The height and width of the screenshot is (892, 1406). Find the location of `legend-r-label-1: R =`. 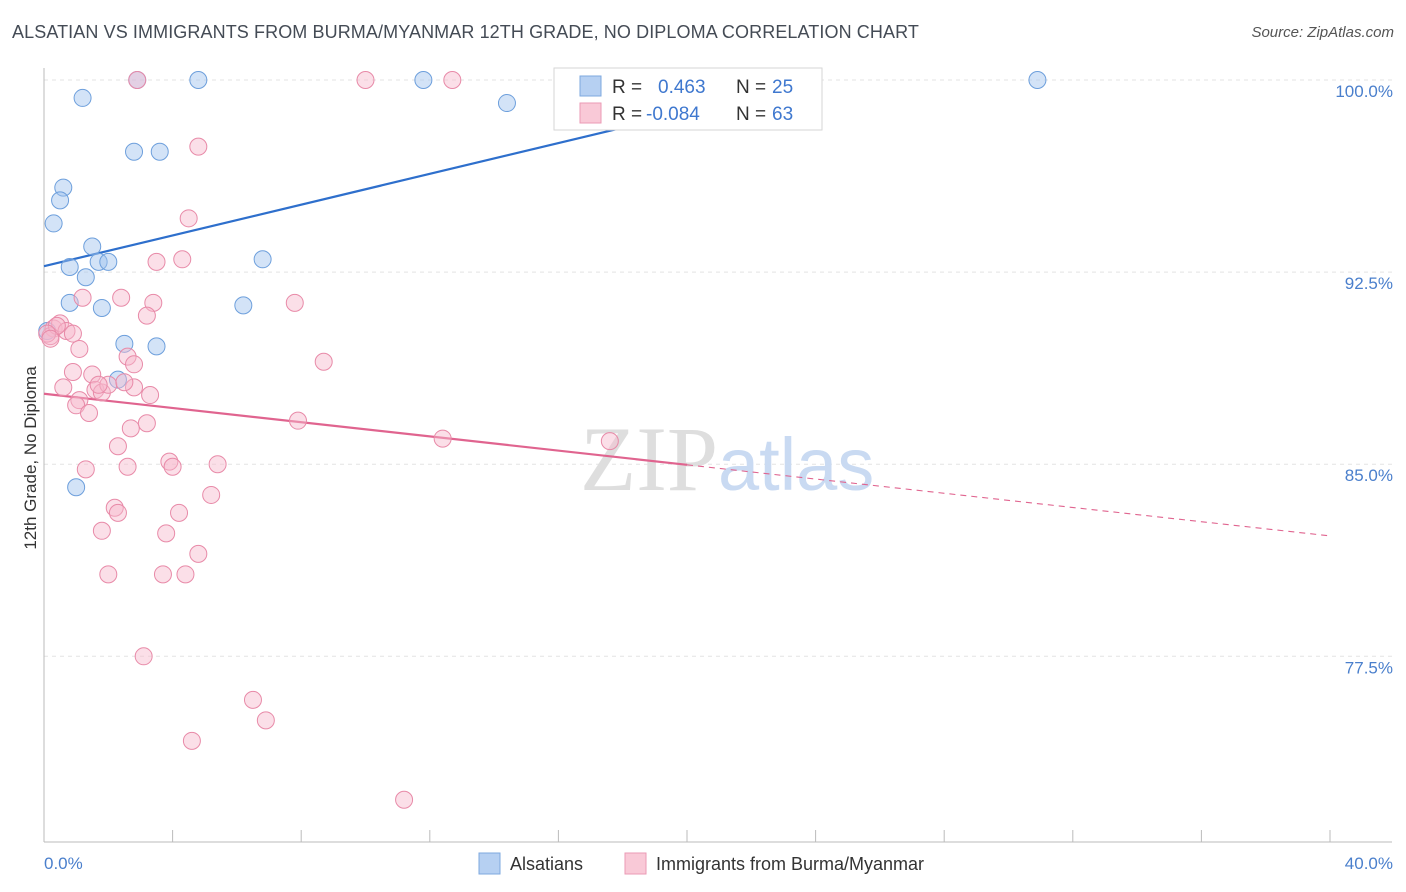

legend-r-label-1: R = is located at coordinates (627, 87).